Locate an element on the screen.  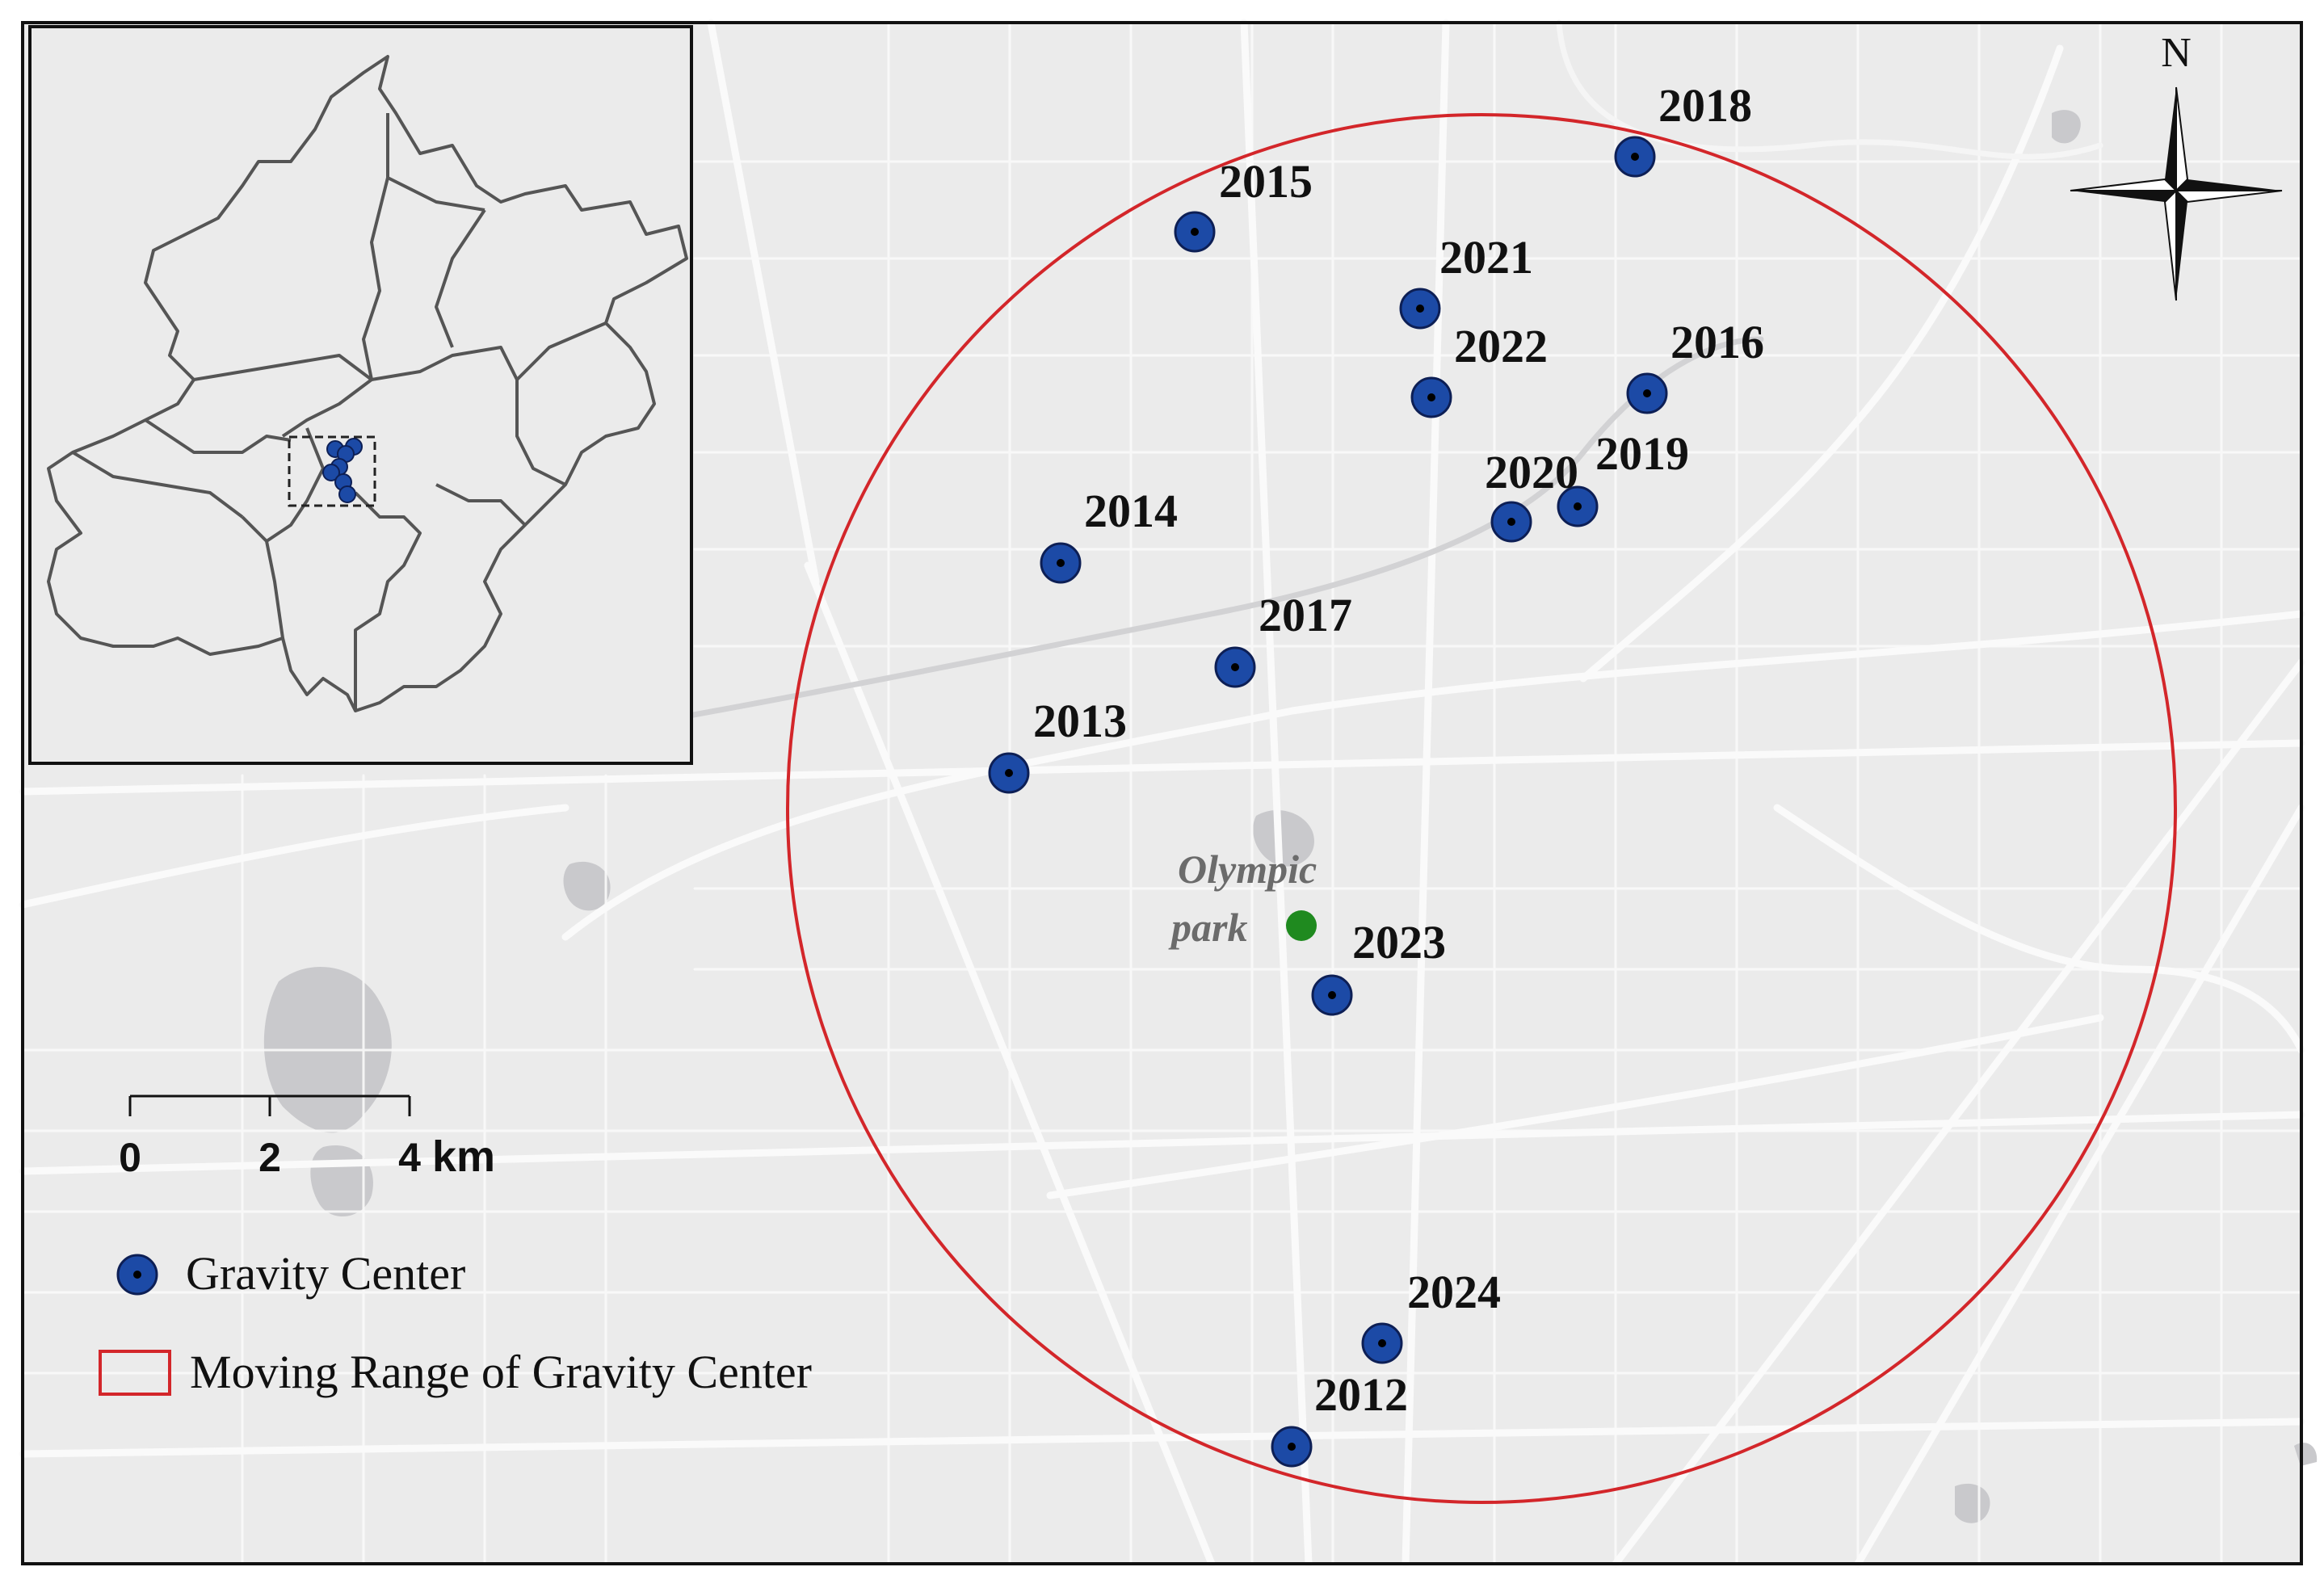
gravity-center-2024: 2024 is located at coordinates (1431, 1315).